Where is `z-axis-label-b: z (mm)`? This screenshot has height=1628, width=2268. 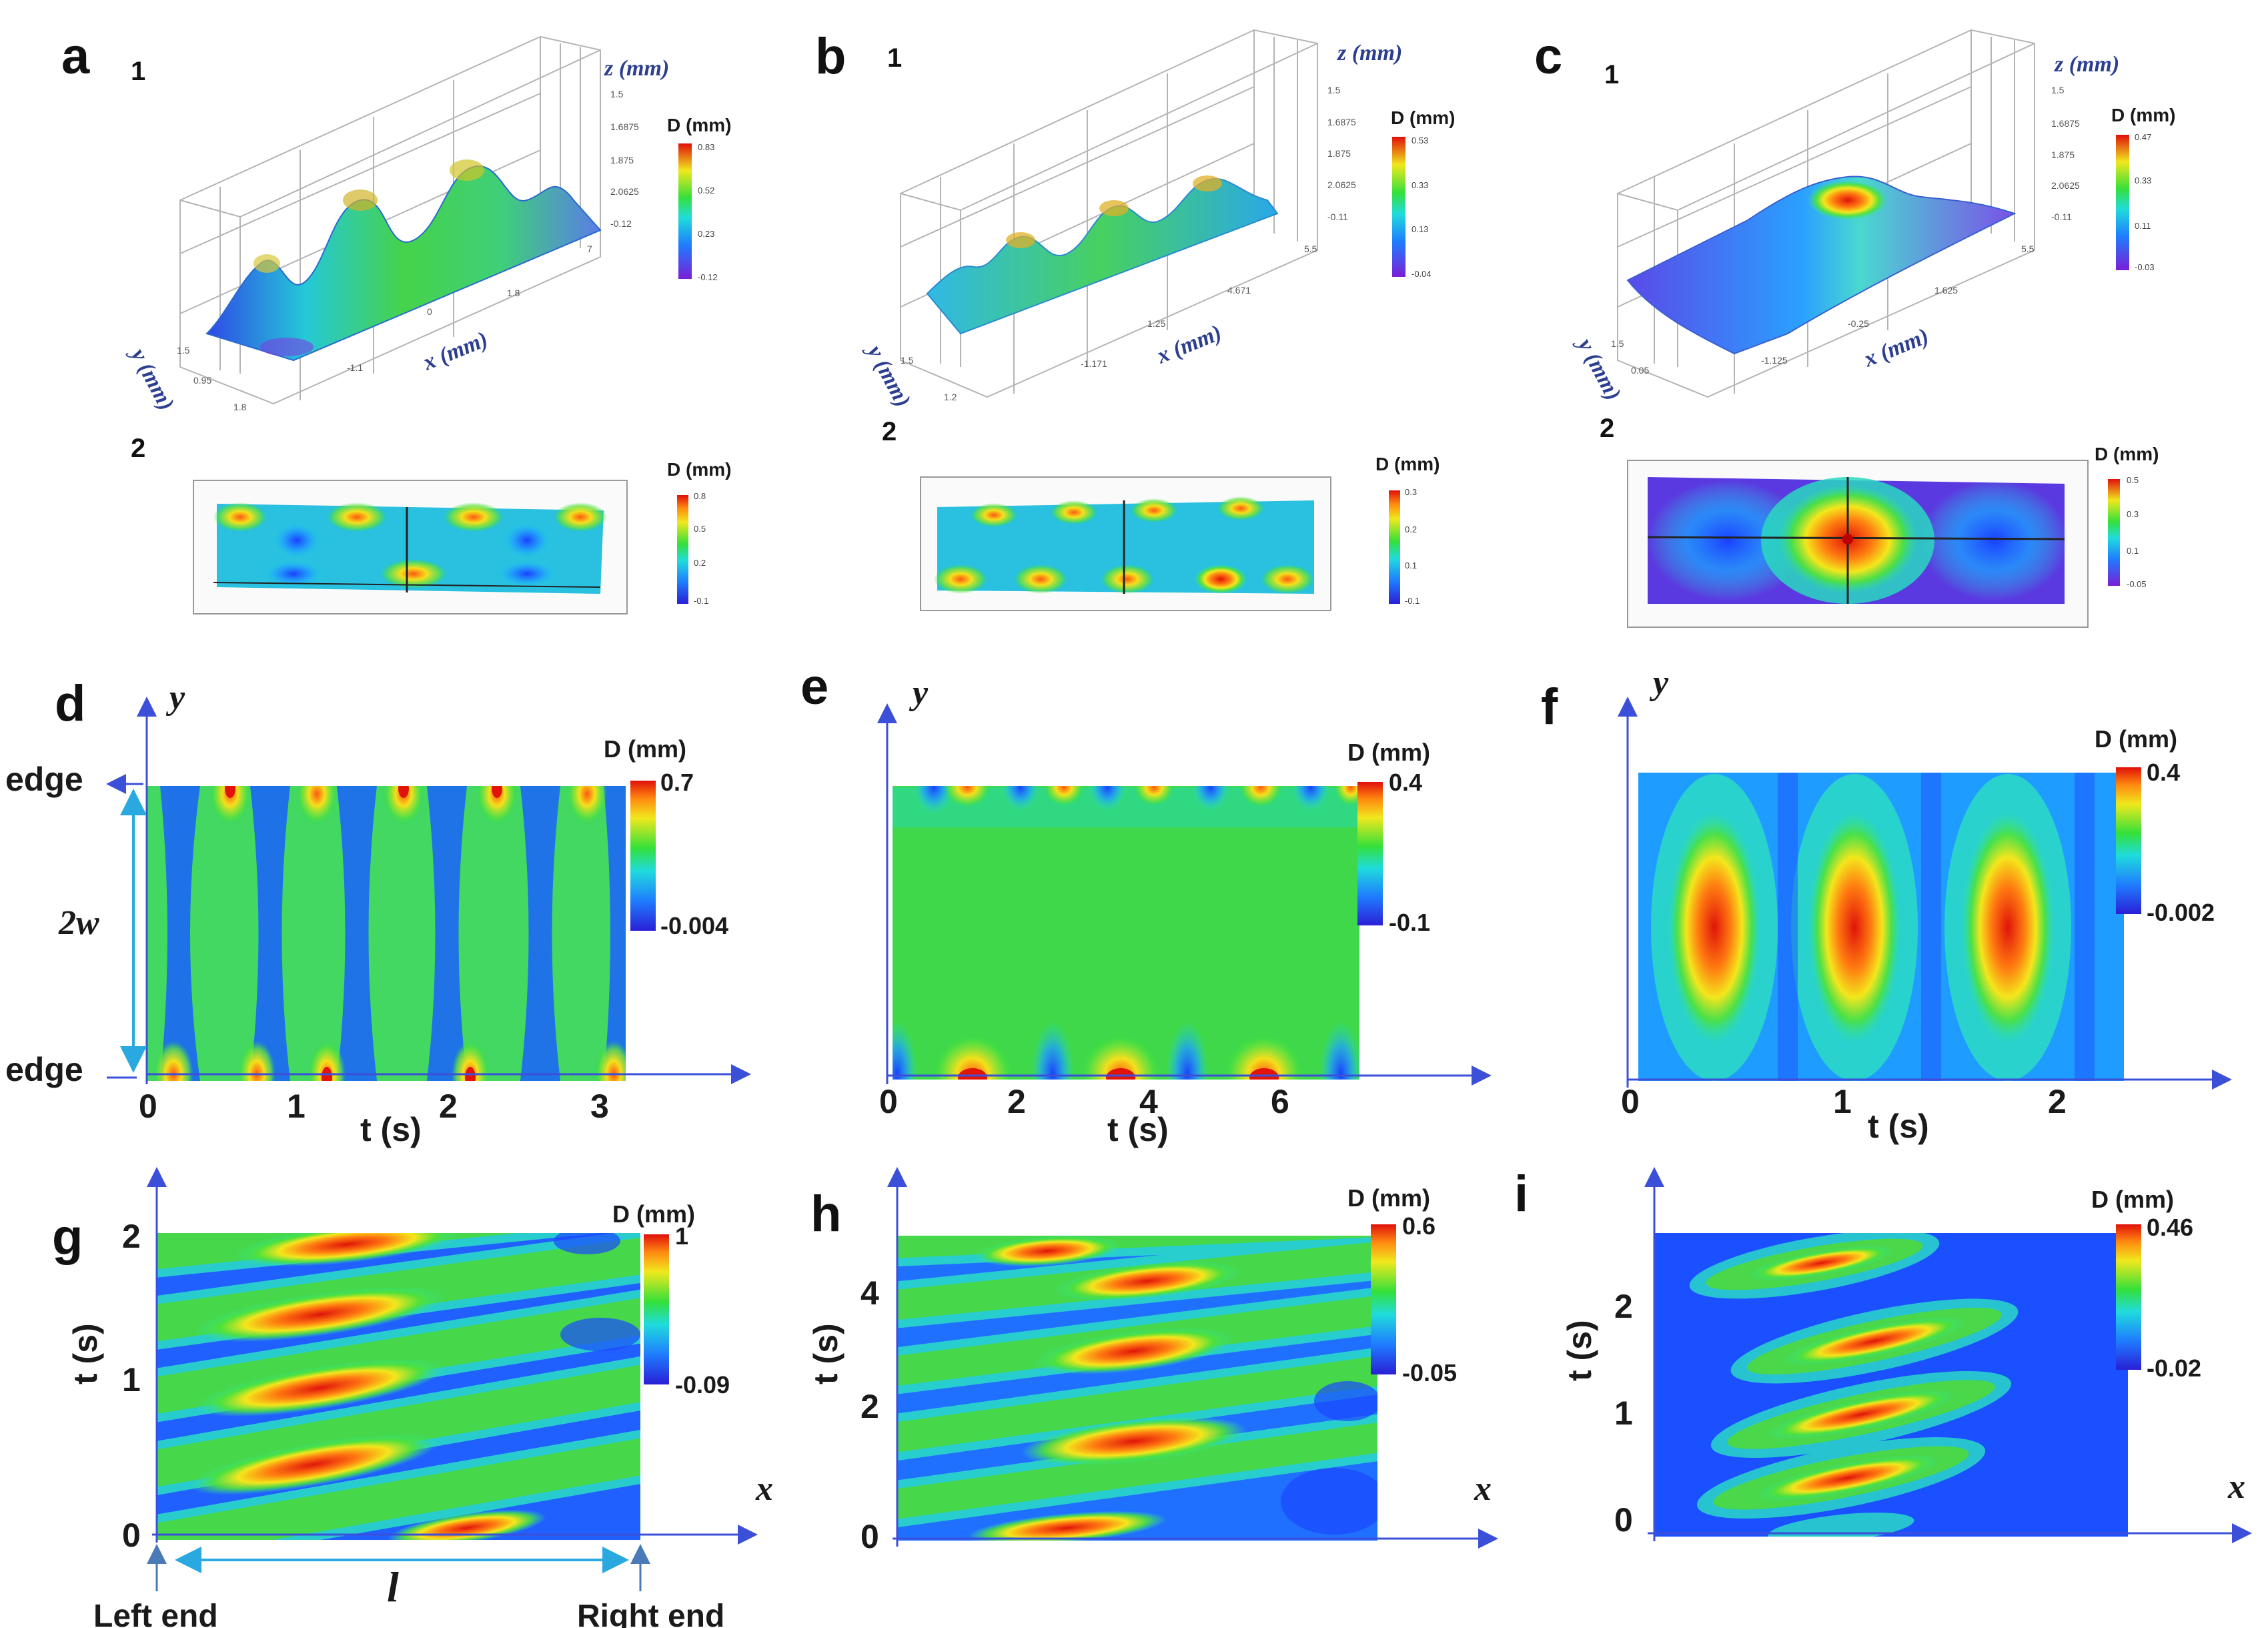 z-axis-label-b: z (mm) is located at coordinates (1369, 53).